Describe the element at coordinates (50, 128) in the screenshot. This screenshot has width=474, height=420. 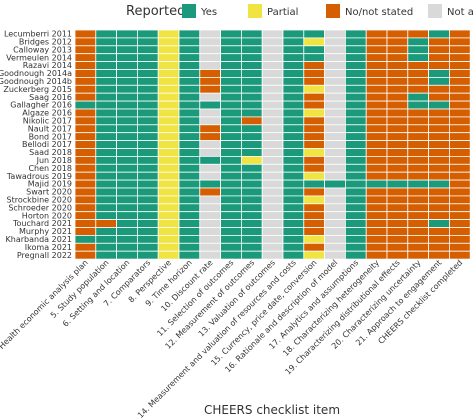
I see `row-label: Nault 2017` at that location.